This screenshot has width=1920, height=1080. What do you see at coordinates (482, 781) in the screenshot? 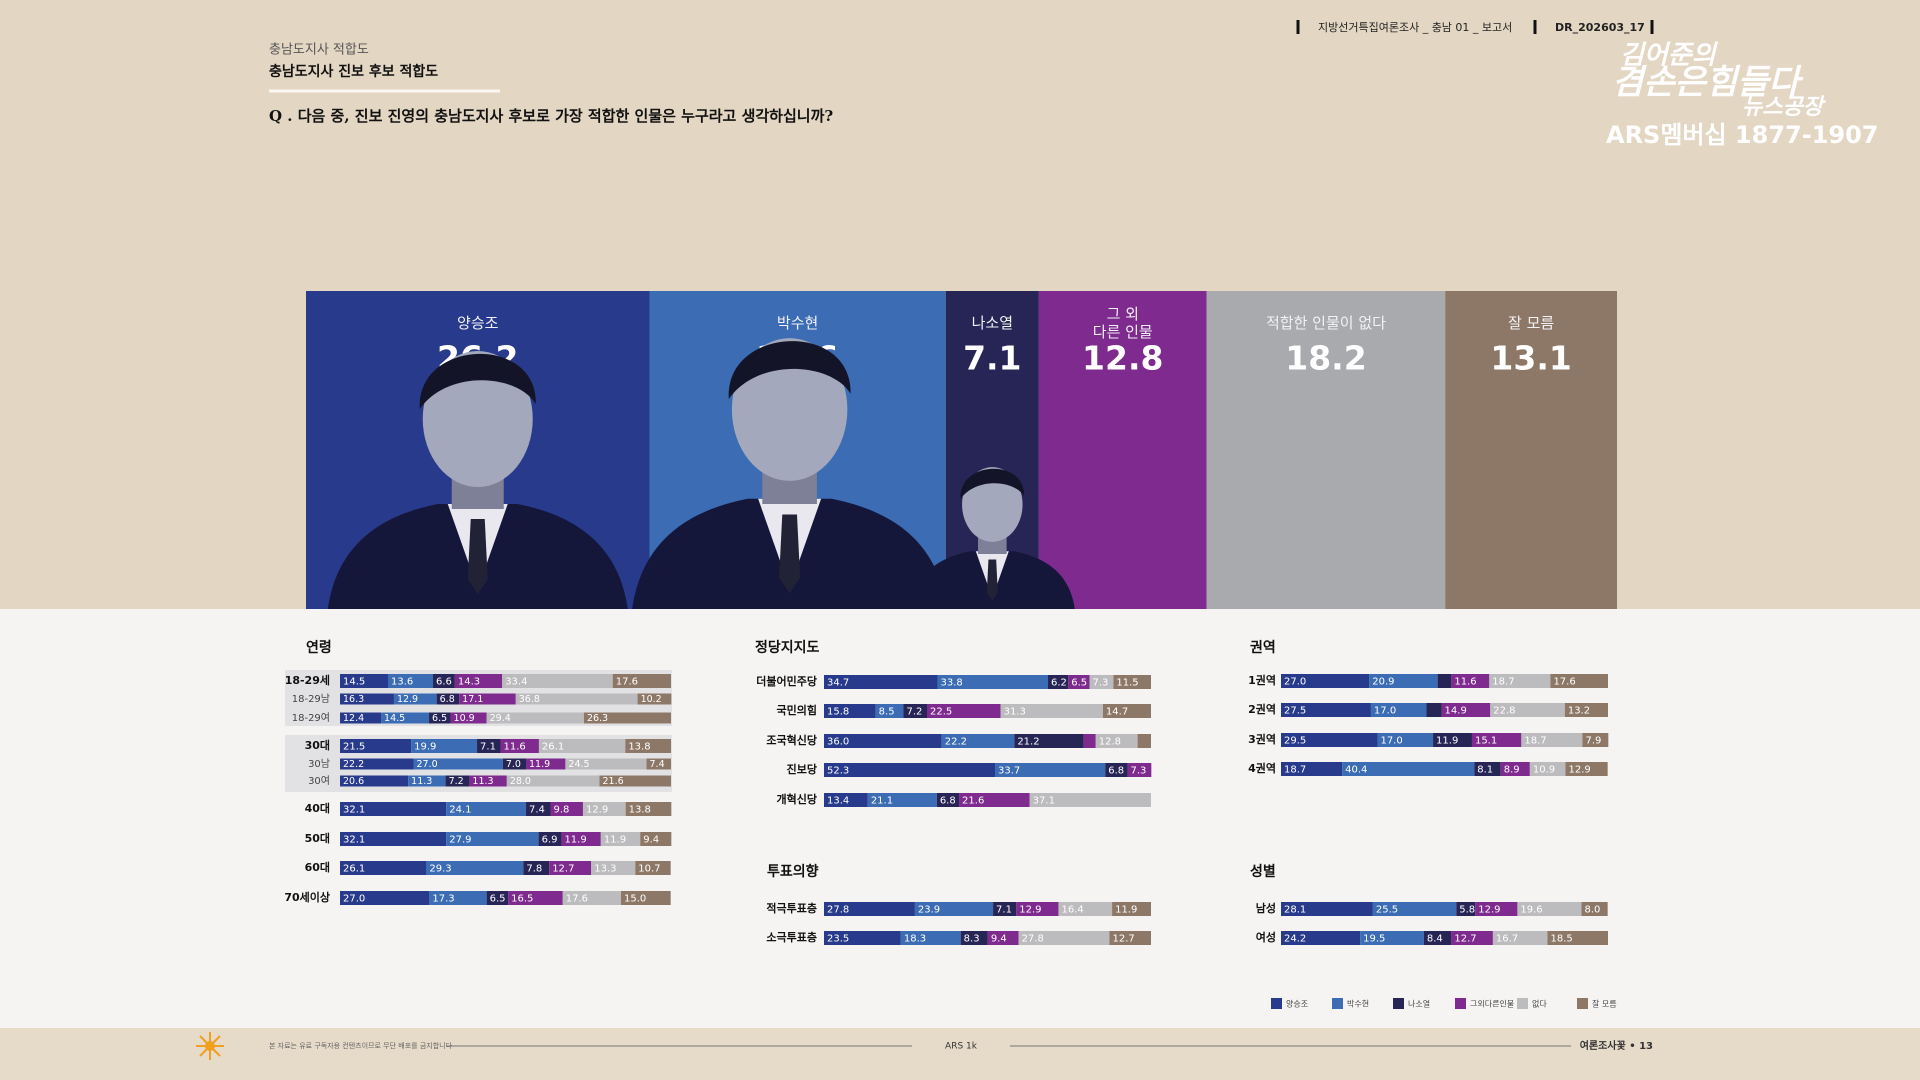
I see `value-label: 11.3` at bounding box center [482, 781].